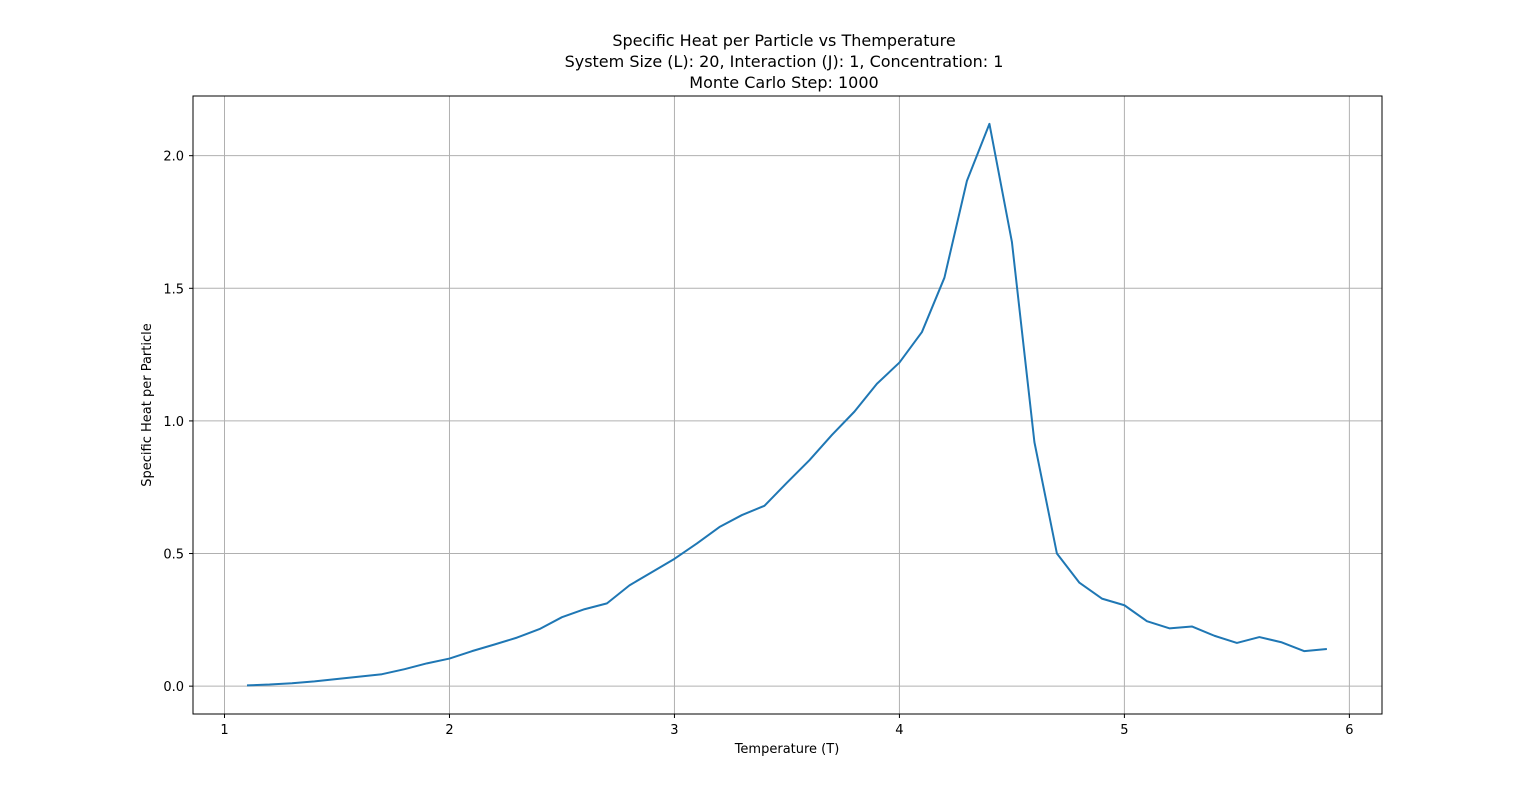  I want to click on y-tick-label: 1.0, so click(173, 422).